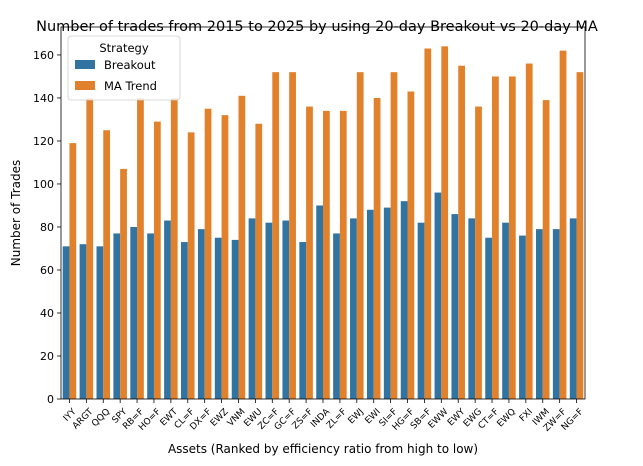  I want to click on bar-ma-trend-qqq, so click(107, 264).